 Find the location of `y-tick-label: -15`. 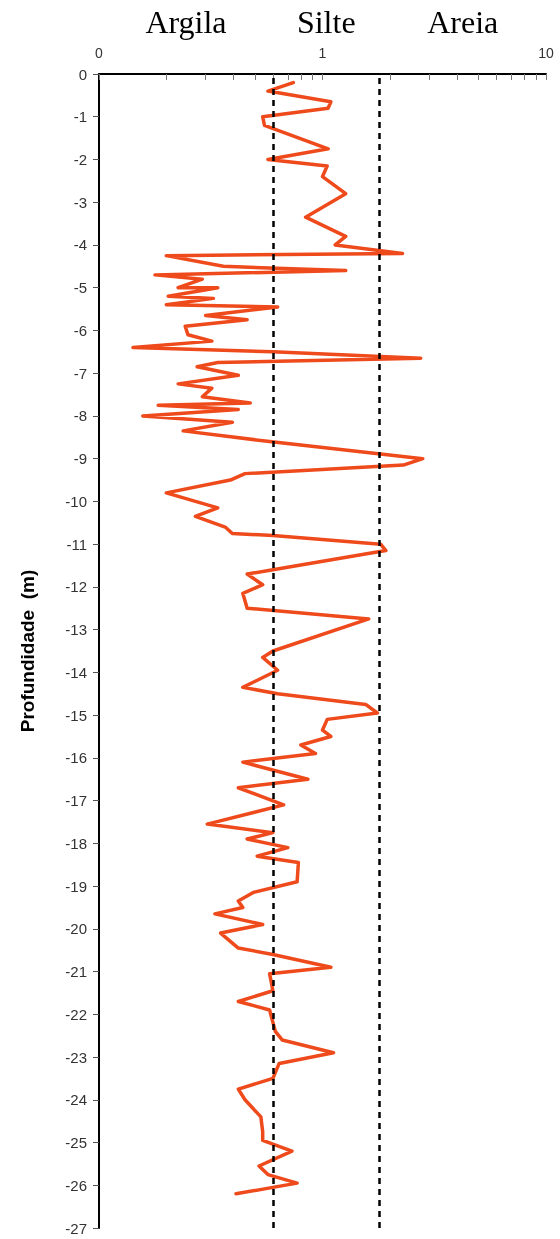

y-tick-label: -15 is located at coordinates (76, 715).